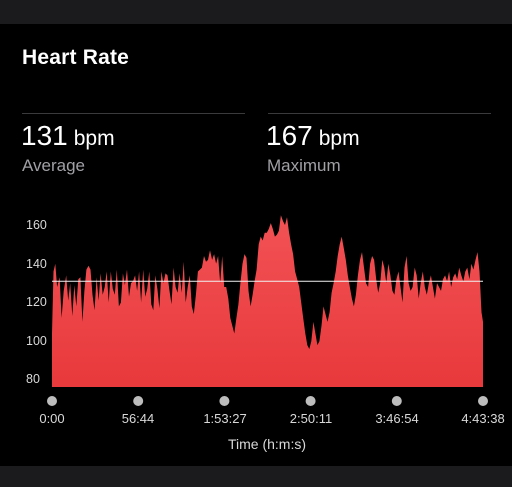  What do you see at coordinates (36, 264) in the screenshot?
I see `y-tick-label: 140` at bounding box center [36, 264].